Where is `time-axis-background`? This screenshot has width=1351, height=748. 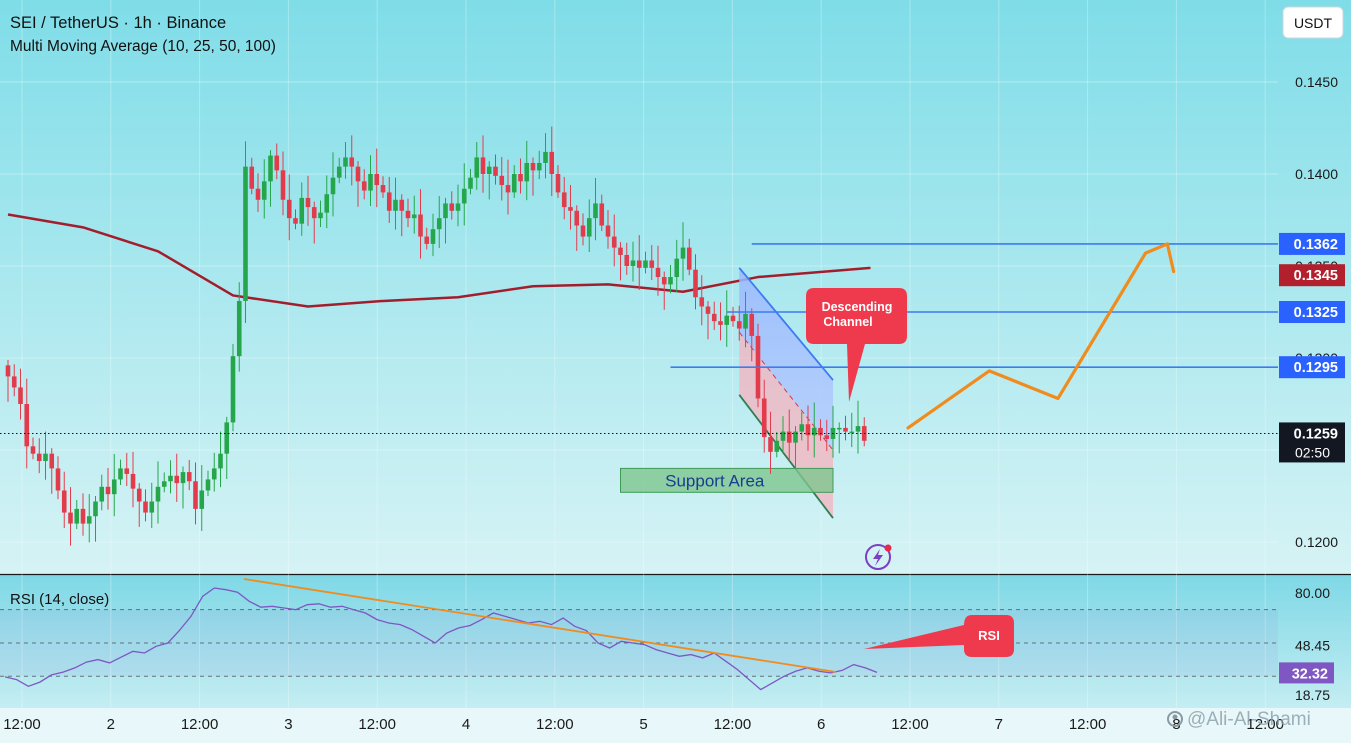 time-axis-background is located at coordinates (675, 725).